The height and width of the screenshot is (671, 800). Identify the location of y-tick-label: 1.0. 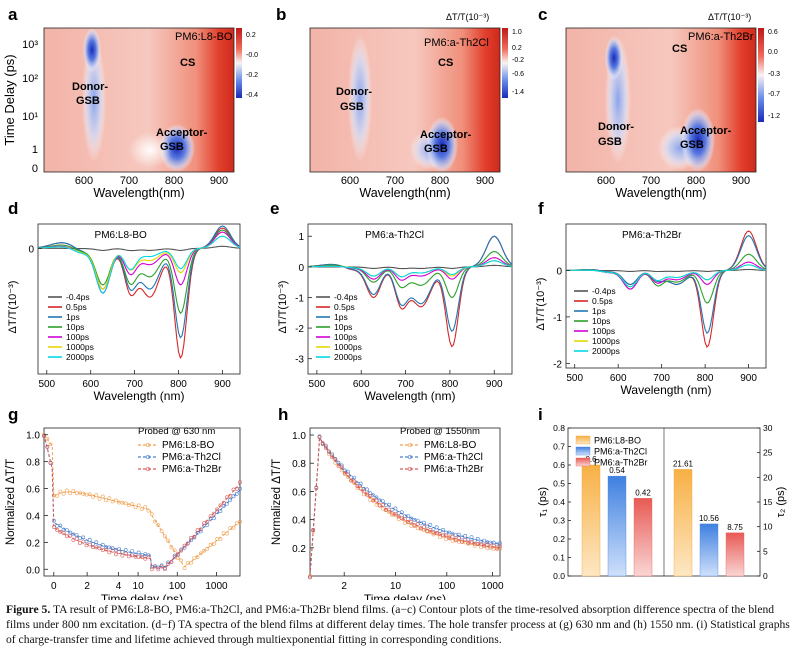
(299, 436).